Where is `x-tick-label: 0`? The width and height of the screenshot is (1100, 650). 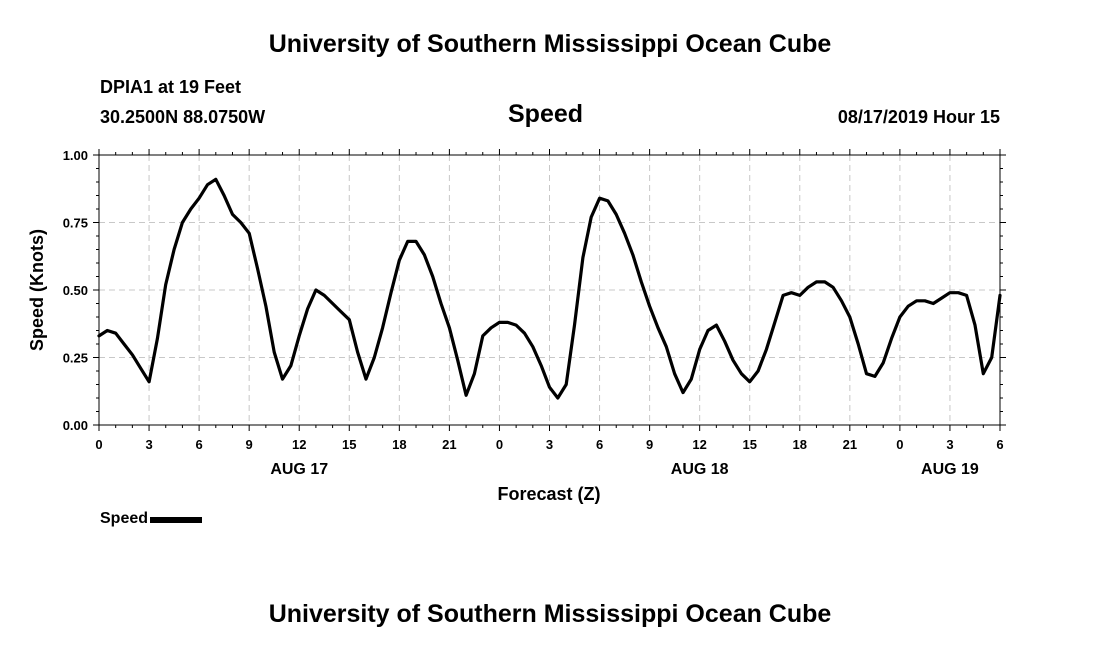 x-tick-label: 0 is located at coordinates (899, 444).